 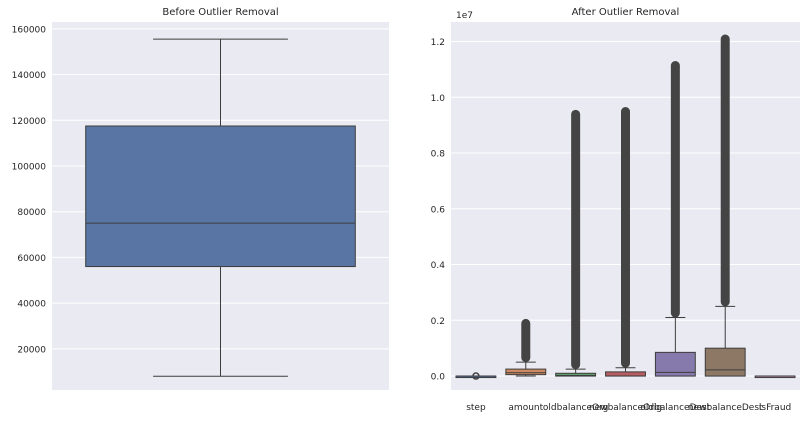 What do you see at coordinates (675, 408) in the screenshot?
I see `x-tick-label: oldbalanceDest` at bounding box center [675, 408].